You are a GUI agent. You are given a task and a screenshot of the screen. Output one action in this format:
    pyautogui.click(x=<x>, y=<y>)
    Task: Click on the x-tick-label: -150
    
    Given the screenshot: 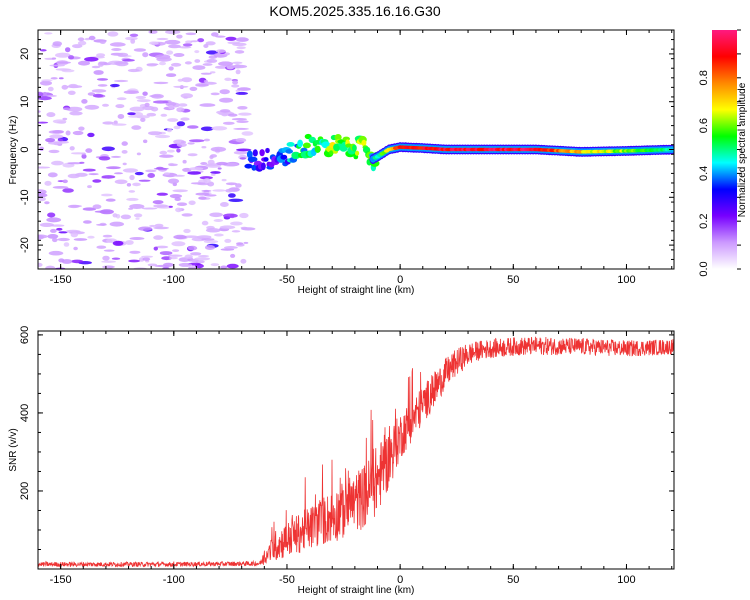 What is the action you would take?
    pyautogui.click(x=61, y=580)
    